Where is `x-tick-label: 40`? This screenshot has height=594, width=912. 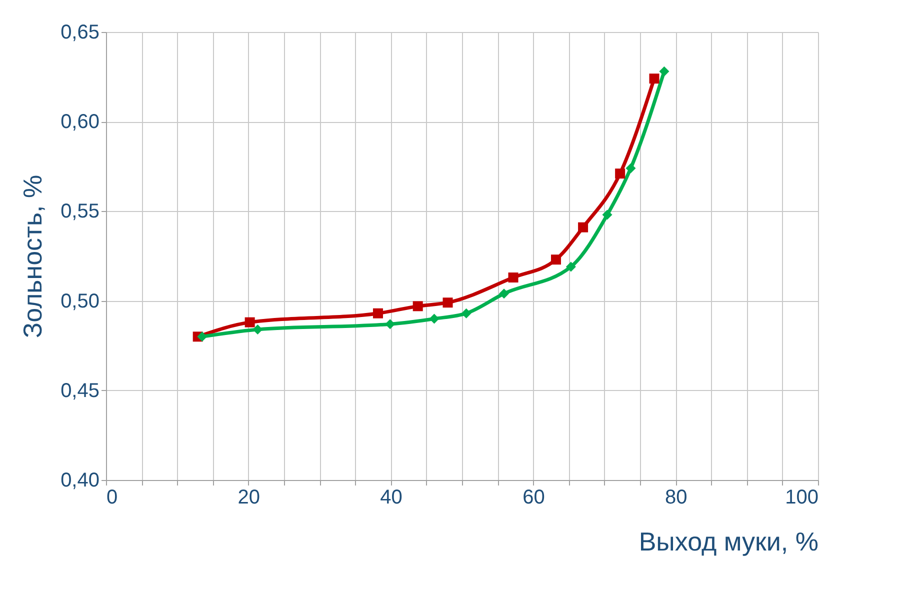 x-tick-label: 40 is located at coordinates (391, 497).